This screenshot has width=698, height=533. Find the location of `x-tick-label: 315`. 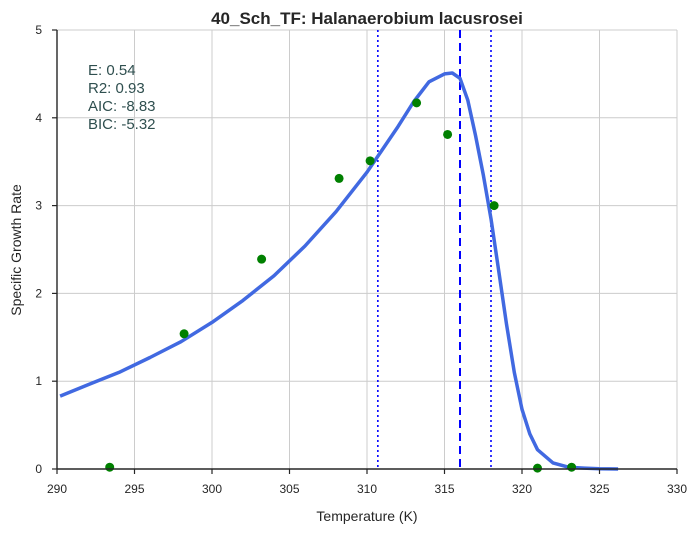

x-tick-label: 315 is located at coordinates (444, 489).